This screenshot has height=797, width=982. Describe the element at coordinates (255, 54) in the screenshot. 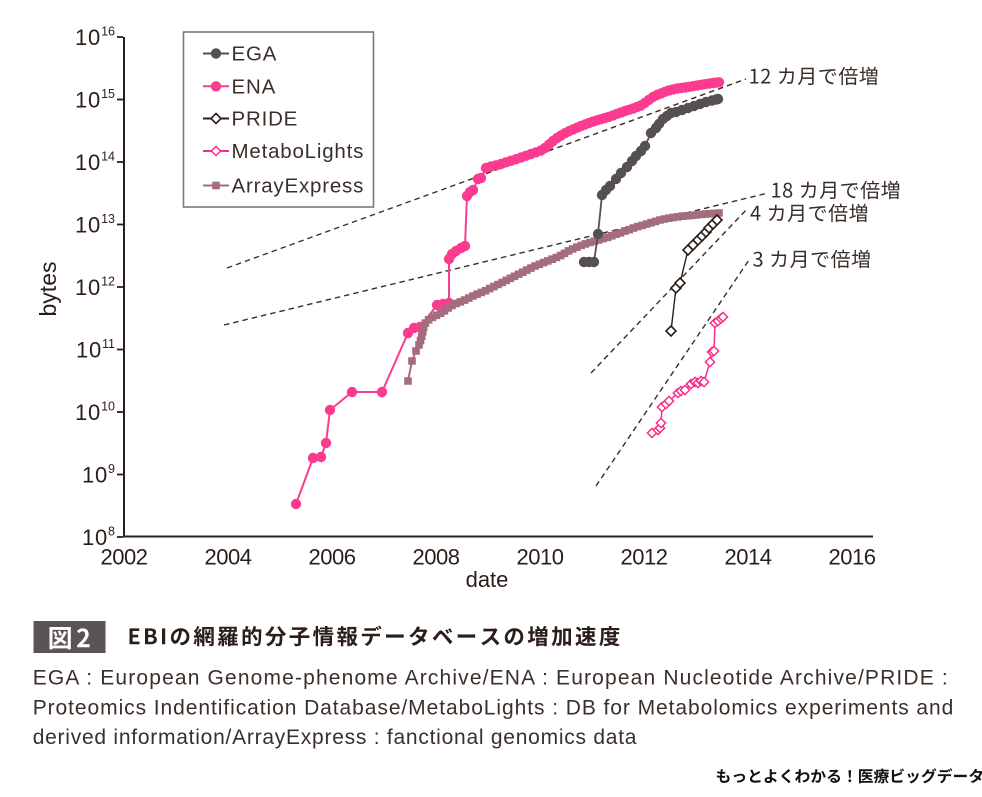

I see `svg-text: EGA` at that location.